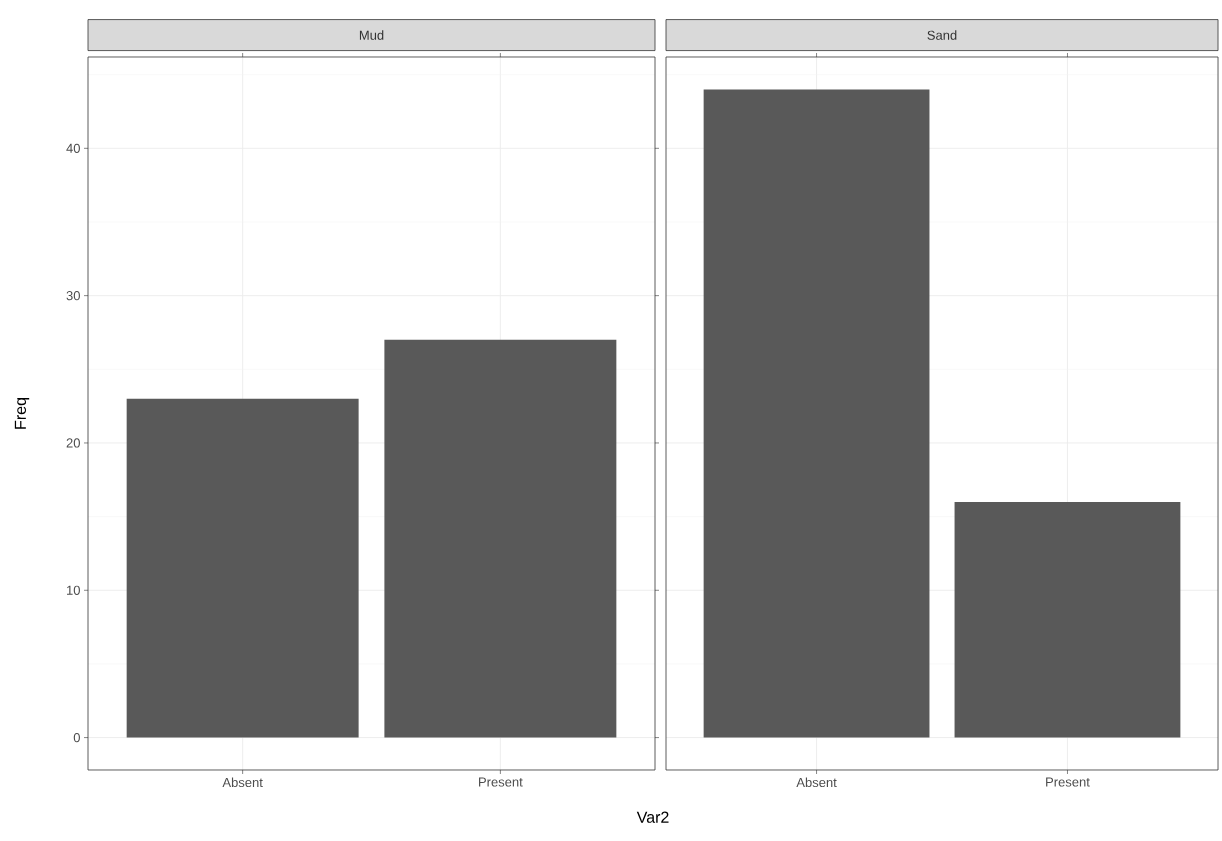 This screenshot has width=1222, height=841. Describe the element at coordinates (73, 590) in the screenshot. I see `y-tick-label: 10` at that location.